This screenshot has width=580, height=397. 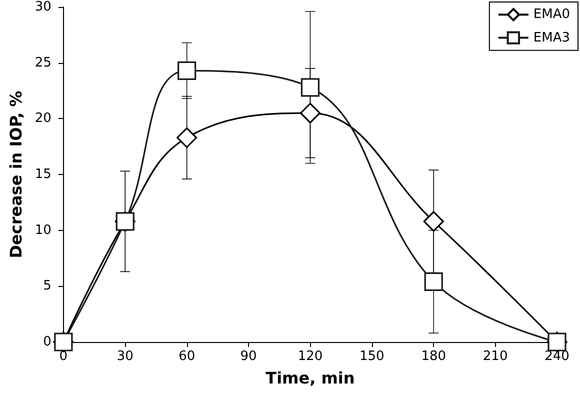 What do you see at coordinates (43, 230) in the screenshot?
I see `y-tick-label: 10` at bounding box center [43, 230].